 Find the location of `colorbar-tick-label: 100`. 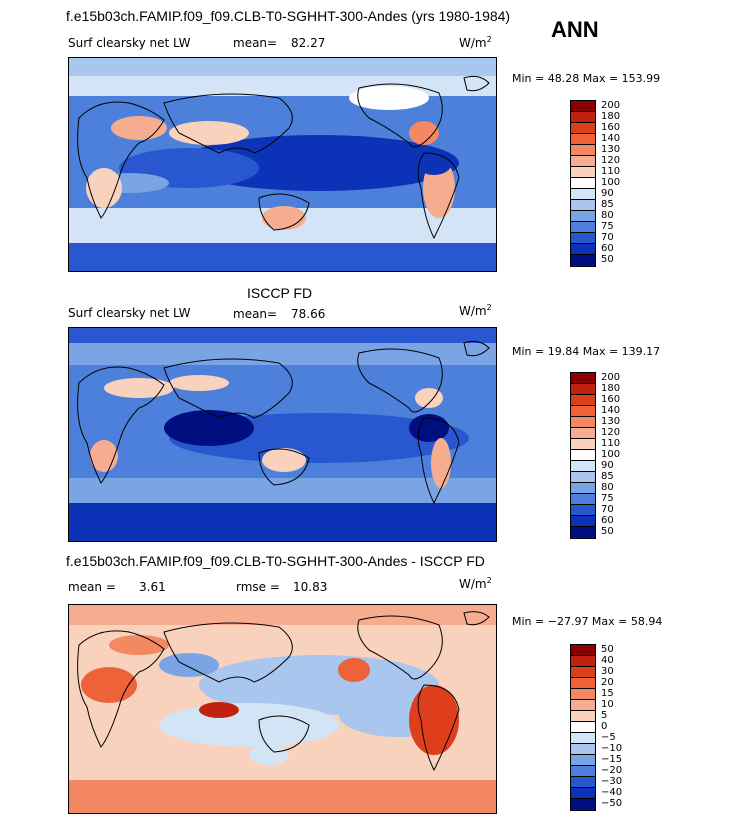

colorbar-tick-label: 100 is located at coordinates (611, 454).